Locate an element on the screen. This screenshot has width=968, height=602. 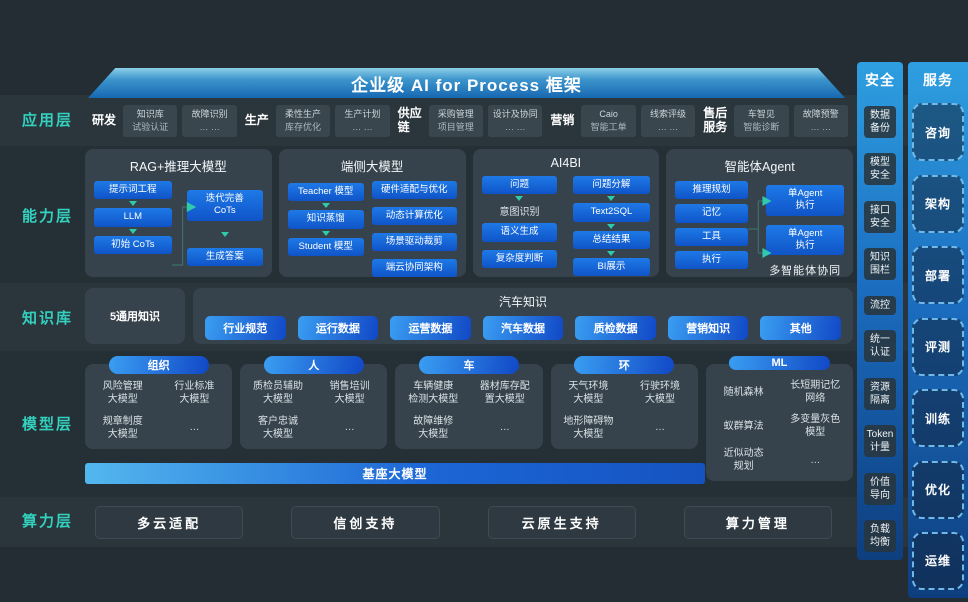
knowledge-pill: 质检数据 is located at coordinates (615, 328).